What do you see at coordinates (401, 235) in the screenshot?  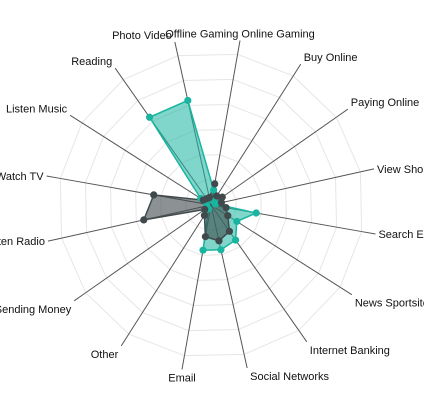 I see `axis-label: Search Engine` at bounding box center [401, 235].